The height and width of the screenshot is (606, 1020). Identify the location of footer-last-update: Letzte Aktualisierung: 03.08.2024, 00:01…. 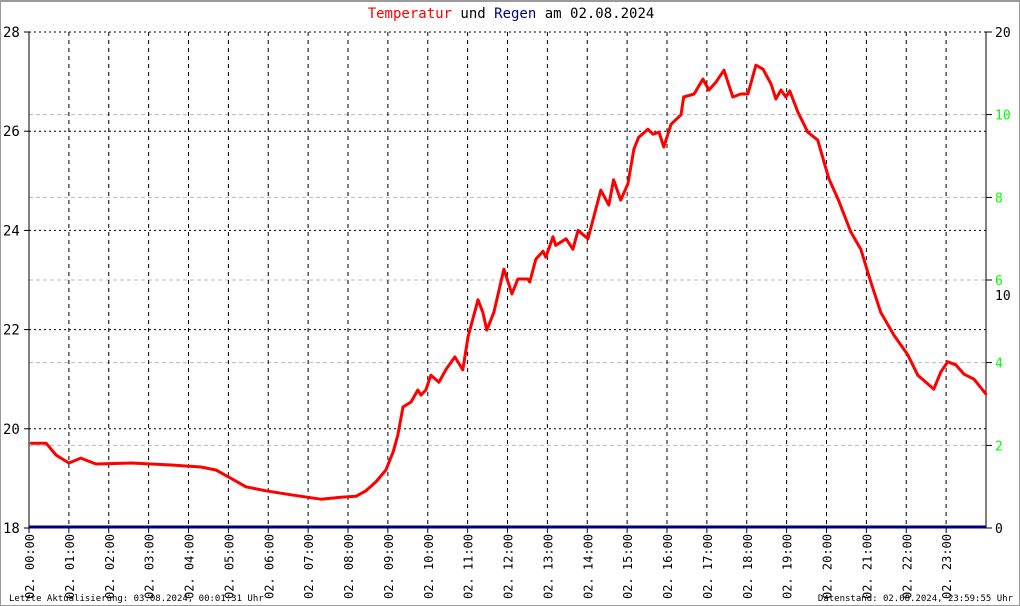
(136, 599).